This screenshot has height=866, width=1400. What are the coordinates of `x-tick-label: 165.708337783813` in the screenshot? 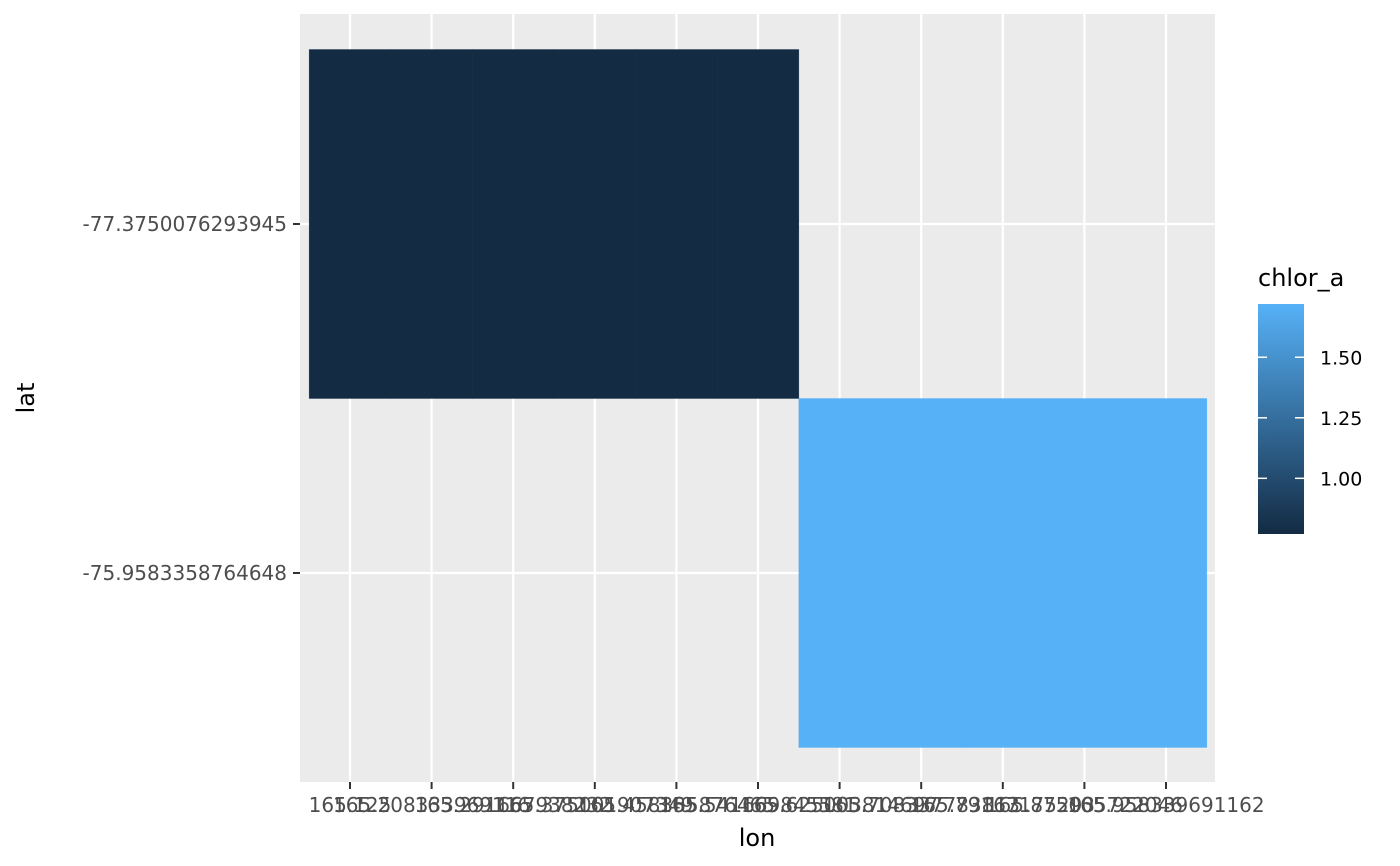 It's located at (921, 805).